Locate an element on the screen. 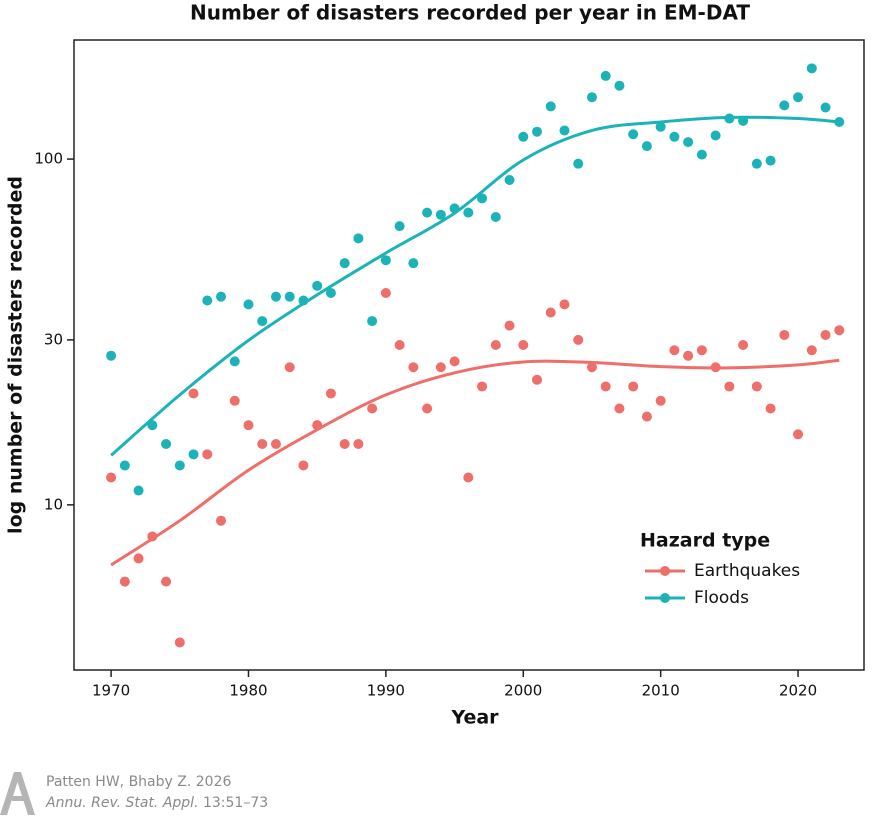 This screenshot has height=816, width=878. y-tick-label: 30 is located at coordinates (53, 339).